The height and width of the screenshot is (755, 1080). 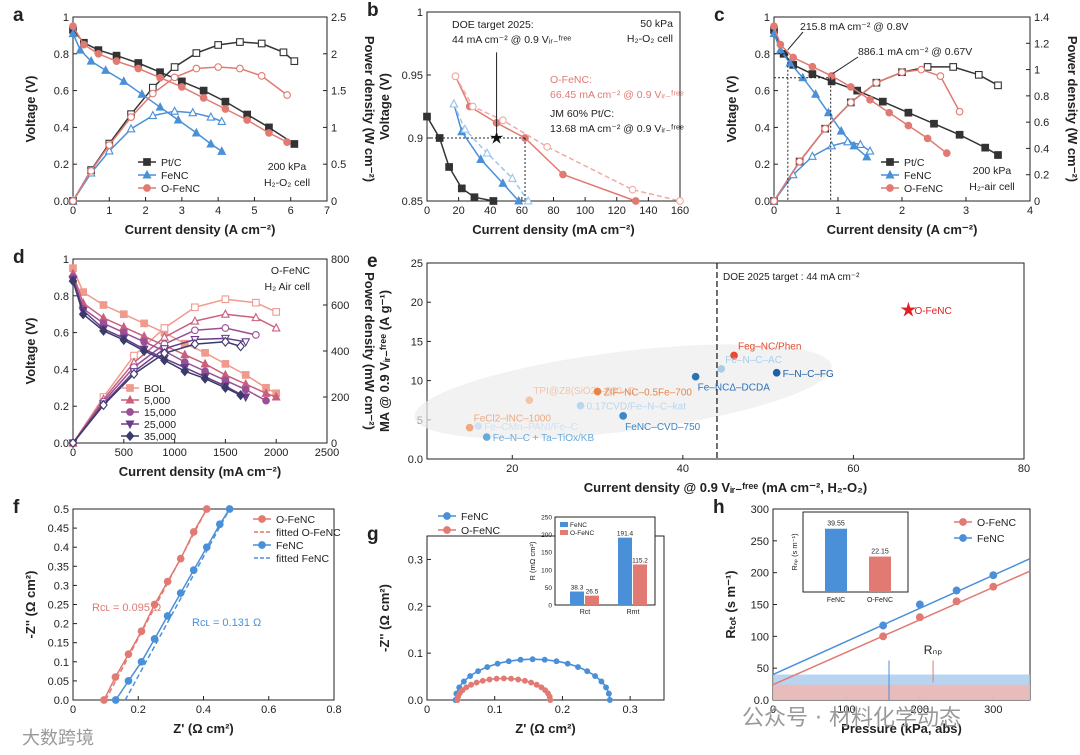 I want to click on panel-b-xtick-label: 20, so click(x=459, y=211).